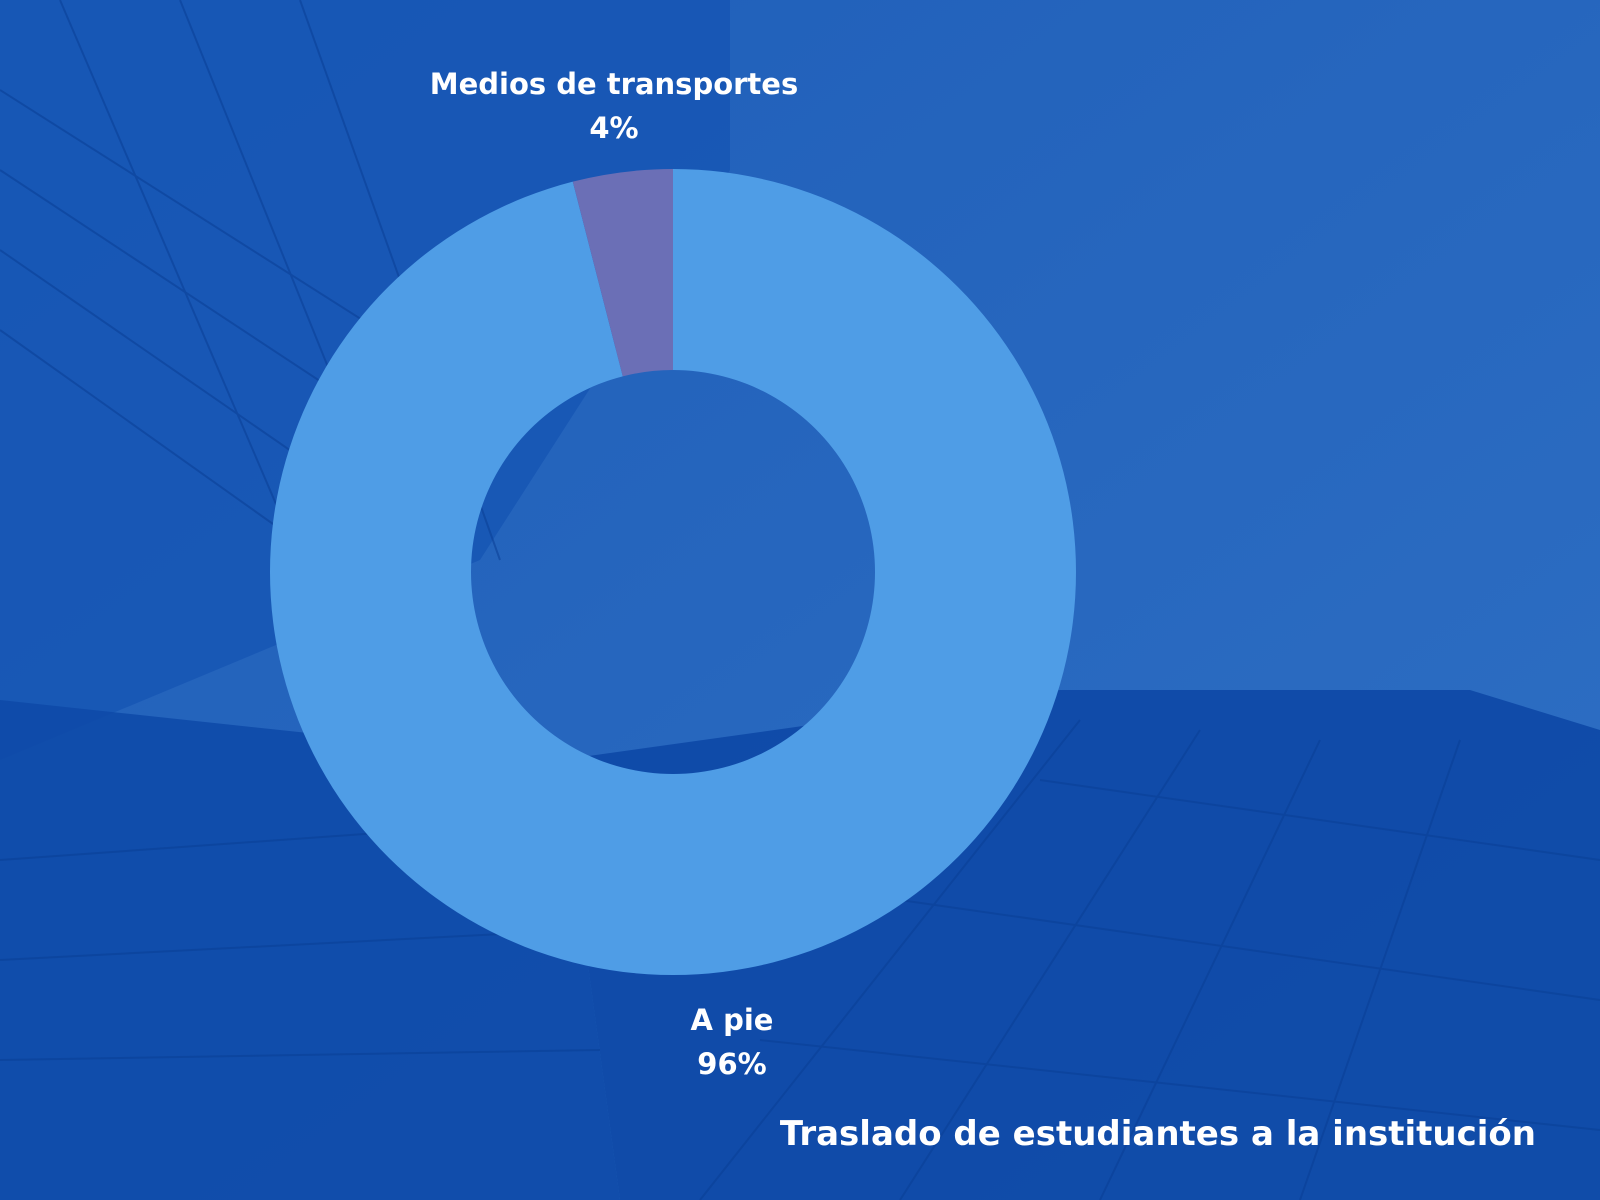  Describe the element at coordinates (614, 106) in the screenshot. I see `slice-label-medios-de-transportes: Medios de transportes 4%` at that location.